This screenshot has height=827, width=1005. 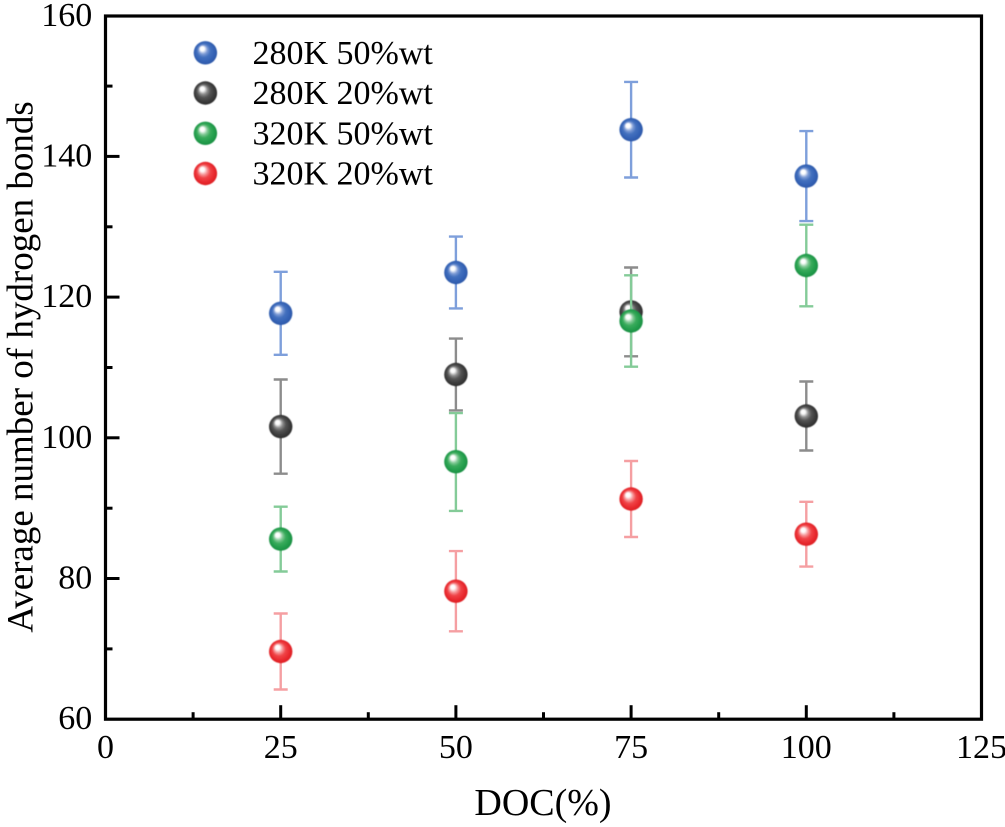 What do you see at coordinates (281, 747) in the screenshot?
I see `svg-text: 25` at bounding box center [281, 747].